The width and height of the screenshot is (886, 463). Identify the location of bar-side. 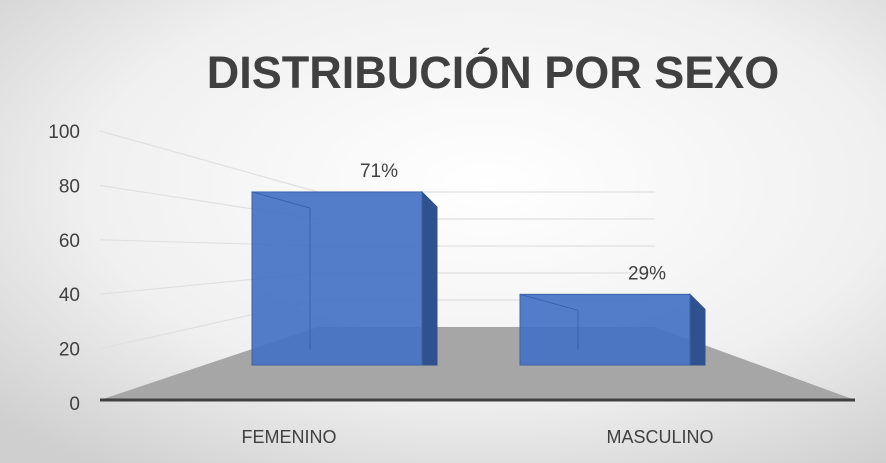
(429, 278).